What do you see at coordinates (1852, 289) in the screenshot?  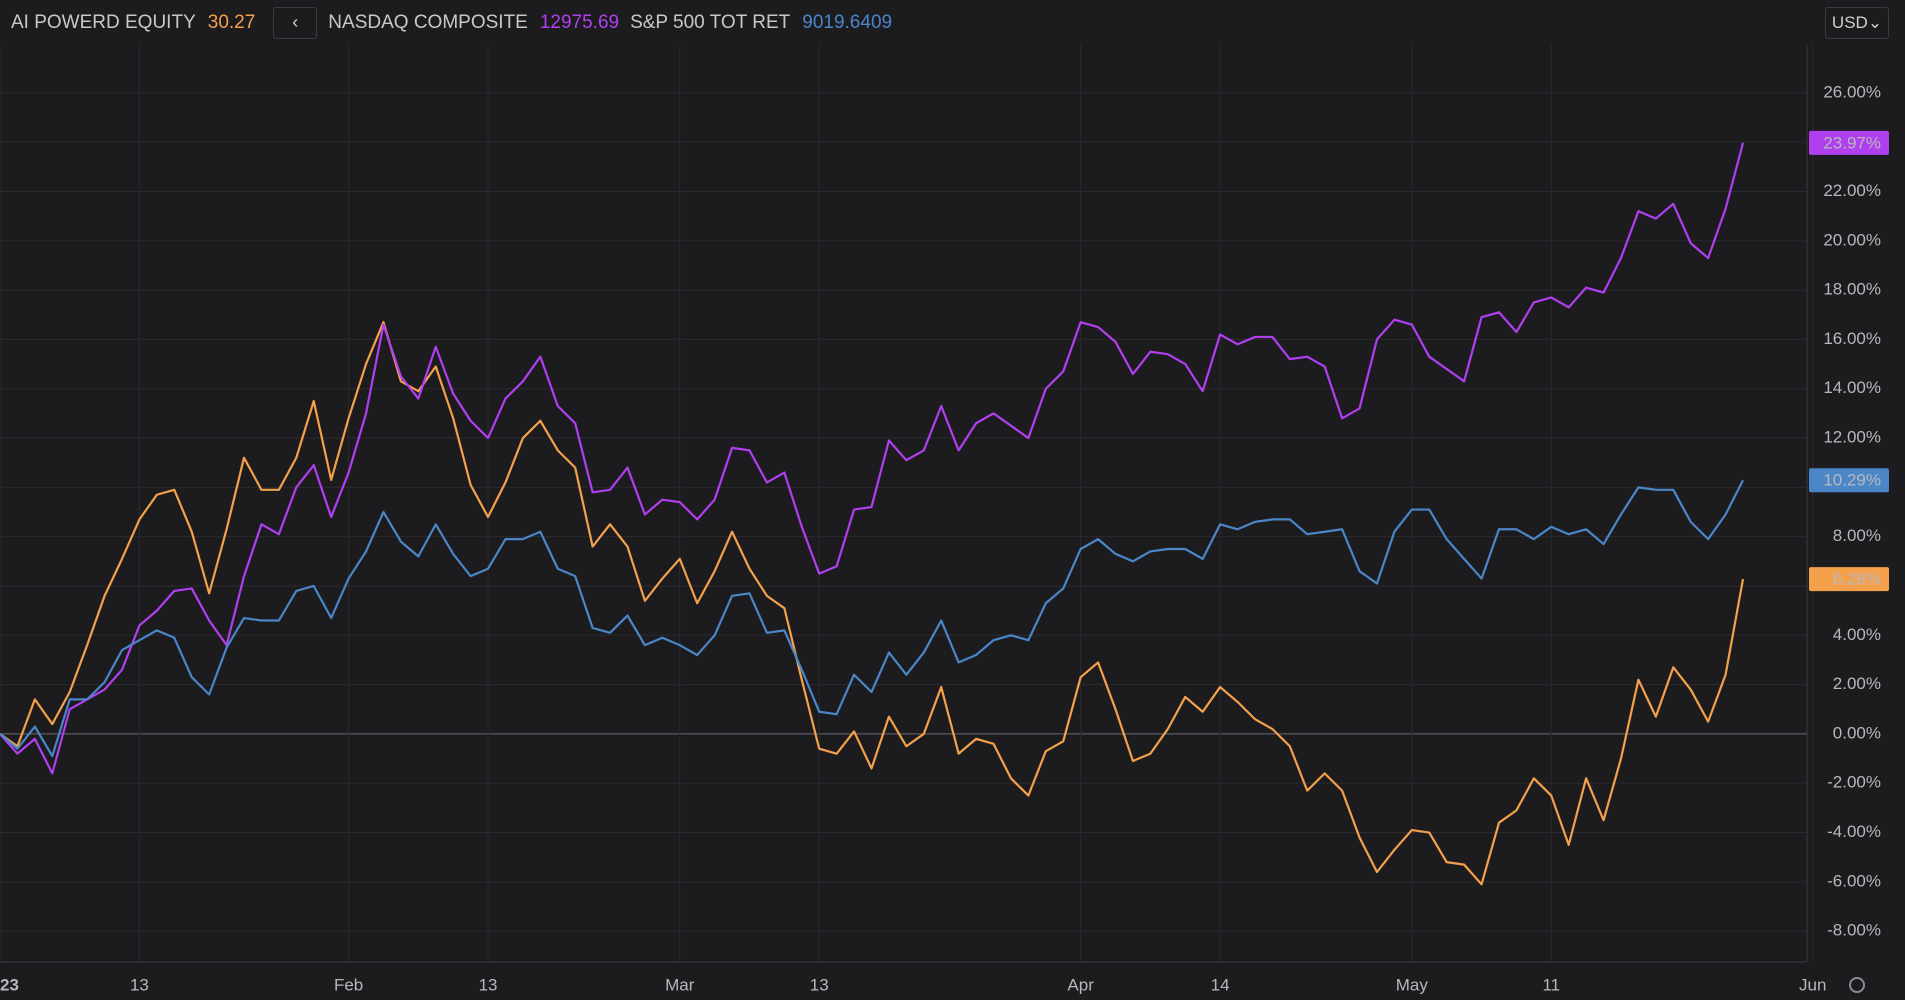 I see `y-tick-label: 18.00%` at bounding box center [1852, 289].